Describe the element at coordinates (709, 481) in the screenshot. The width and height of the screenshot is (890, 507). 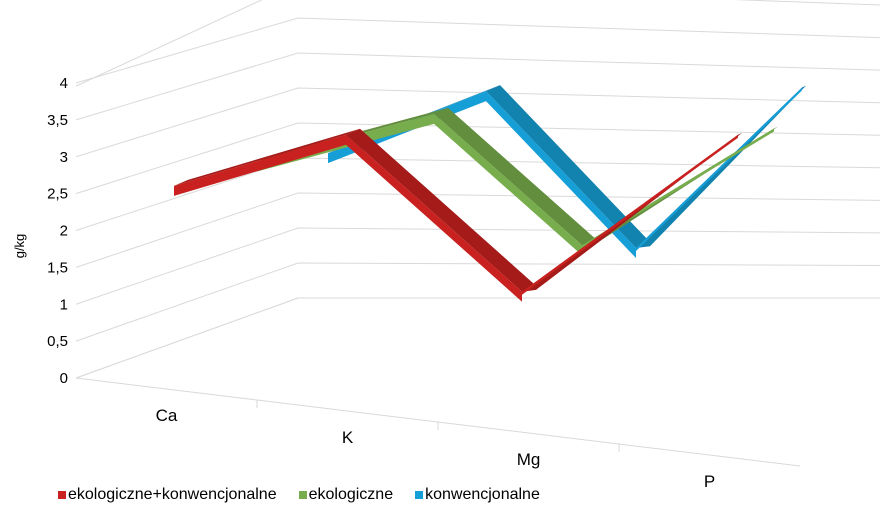
I see `category-label: P` at that location.